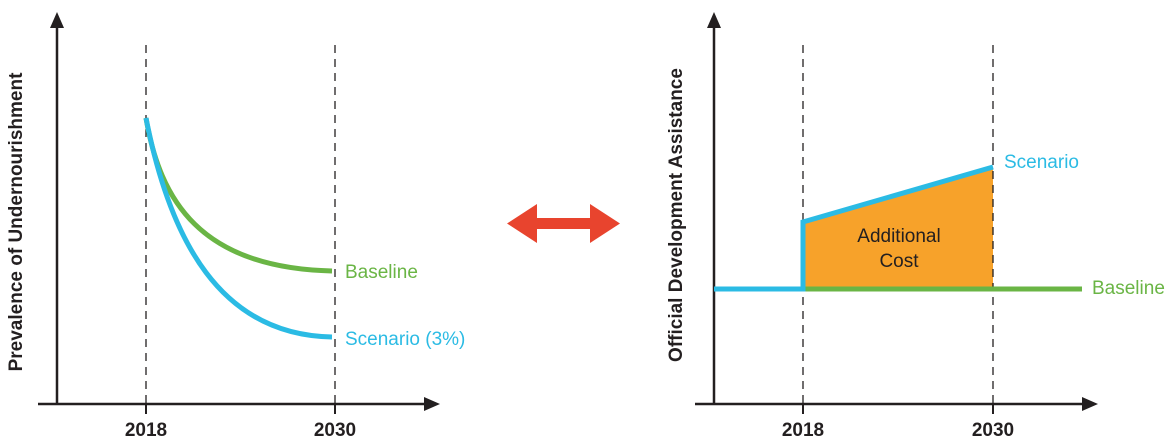 Image resolution: width=1175 pixels, height=437 pixels. What do you see at coordinates (676, 215) in the screenshot?
I see `right-y-axis-title: Official Development Assistance` at bounding box center [676, 215].